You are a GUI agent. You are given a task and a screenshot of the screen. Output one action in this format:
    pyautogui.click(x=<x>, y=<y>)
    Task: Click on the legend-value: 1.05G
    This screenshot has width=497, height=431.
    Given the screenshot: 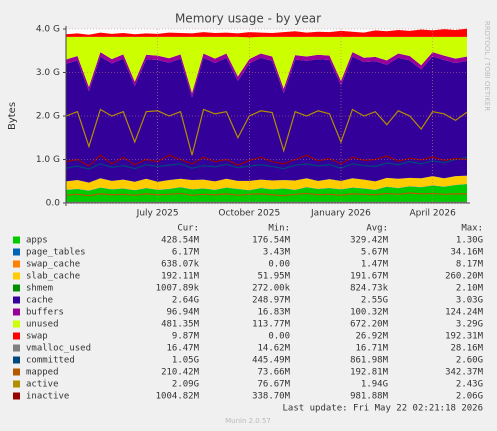 What is the action you would take?
    pyautogui.click(x=185, y=361)
    